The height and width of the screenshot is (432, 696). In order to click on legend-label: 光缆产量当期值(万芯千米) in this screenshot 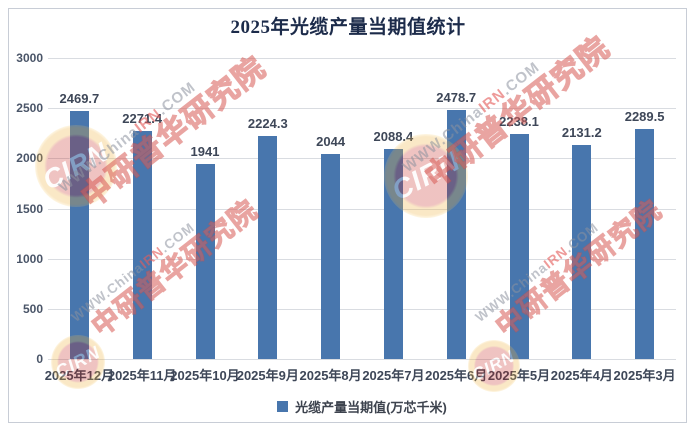, I will do `click(371, 407)`.